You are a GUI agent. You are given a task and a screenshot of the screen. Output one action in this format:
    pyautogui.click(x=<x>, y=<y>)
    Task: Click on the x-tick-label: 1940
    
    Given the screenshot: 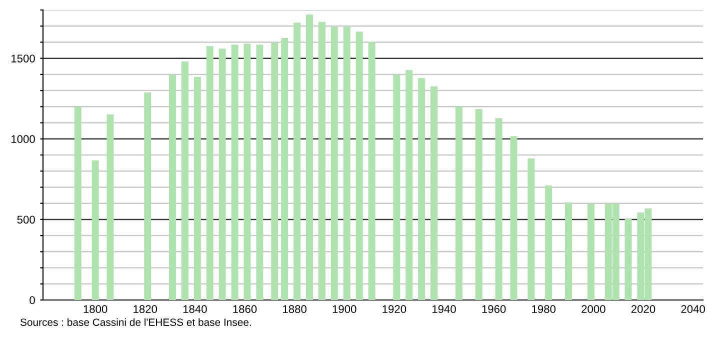 What is the action you would take?
    pyautogui.click(x=444, y=309)
    